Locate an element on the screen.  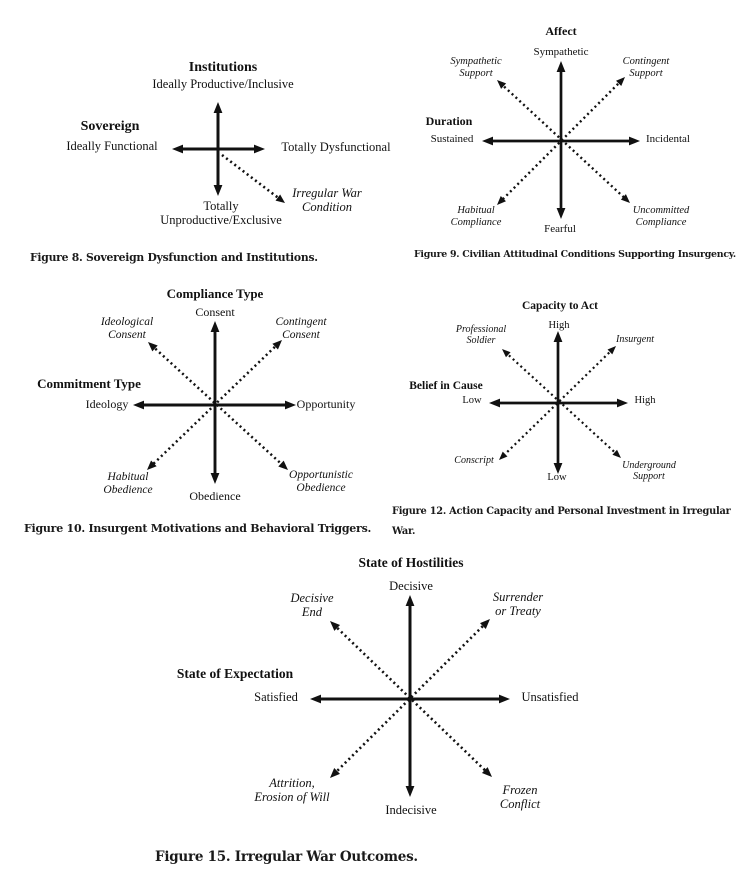
fig9-horizontal-axis-title: Duration is located at coordinates (449, 121).